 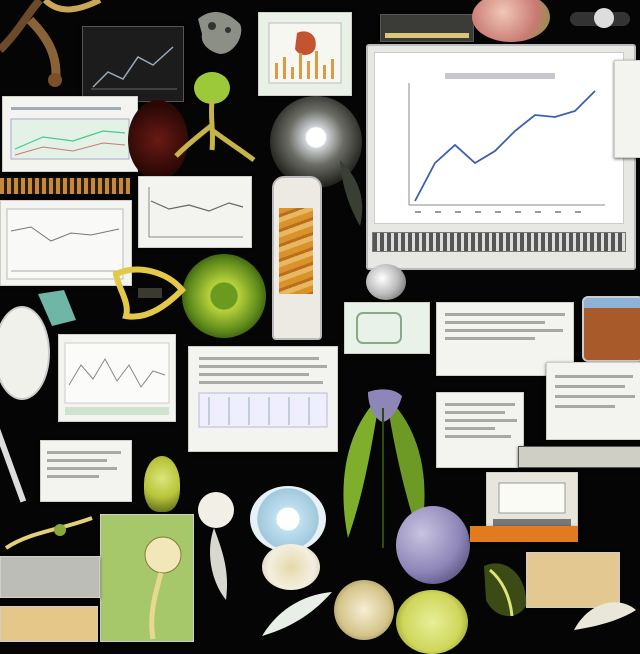 What do you see at coordinates (387, 328) in the screenshot?
I see `petri-card-right` at bounding box center [387, 328].